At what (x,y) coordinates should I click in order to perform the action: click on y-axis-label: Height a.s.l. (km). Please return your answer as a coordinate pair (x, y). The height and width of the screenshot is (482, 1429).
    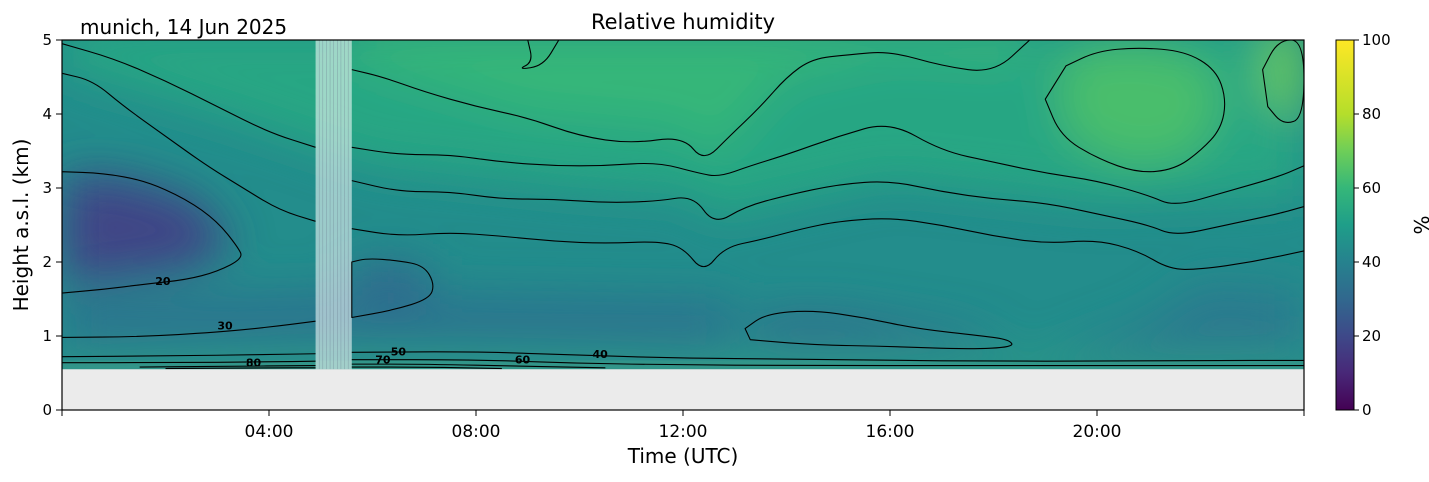
    Looking at the image, I should click on (21, 225).